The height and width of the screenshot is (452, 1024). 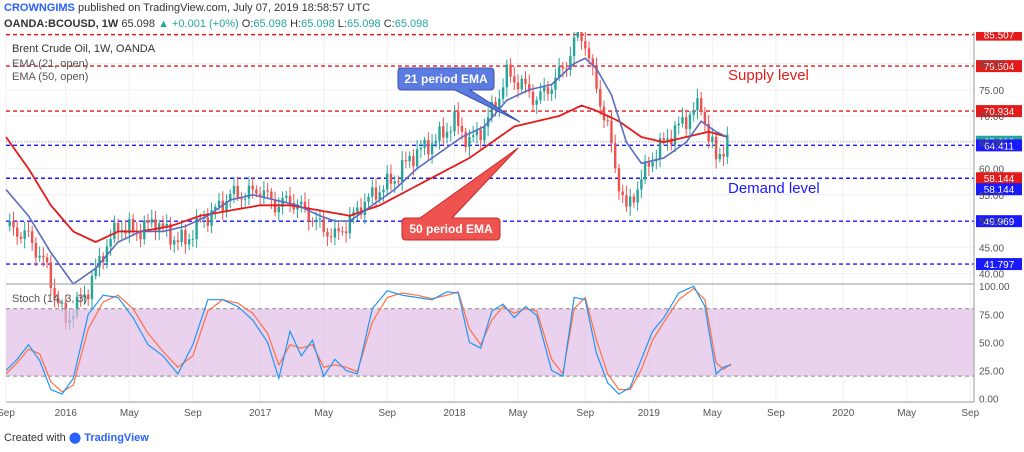 What do you see at coordinates (35, 438) in the screenshot?
I see `created-with-text: Created with` at bounding box center [35, 438].